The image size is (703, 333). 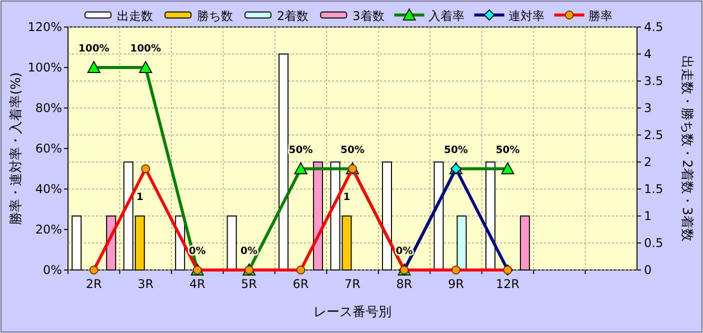 I want to click on y2-tick-label: 3, so click(x=648, y=108).